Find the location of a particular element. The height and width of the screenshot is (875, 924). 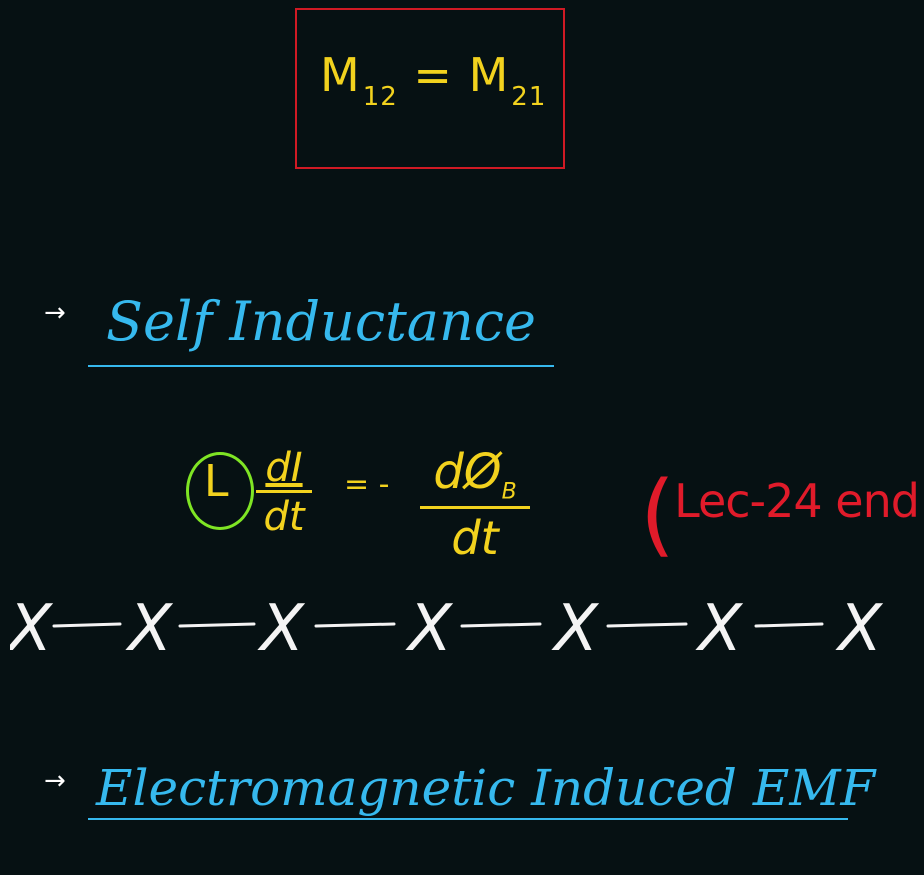

section-divider: X X X X X X X is located at coordinates (446, 629).